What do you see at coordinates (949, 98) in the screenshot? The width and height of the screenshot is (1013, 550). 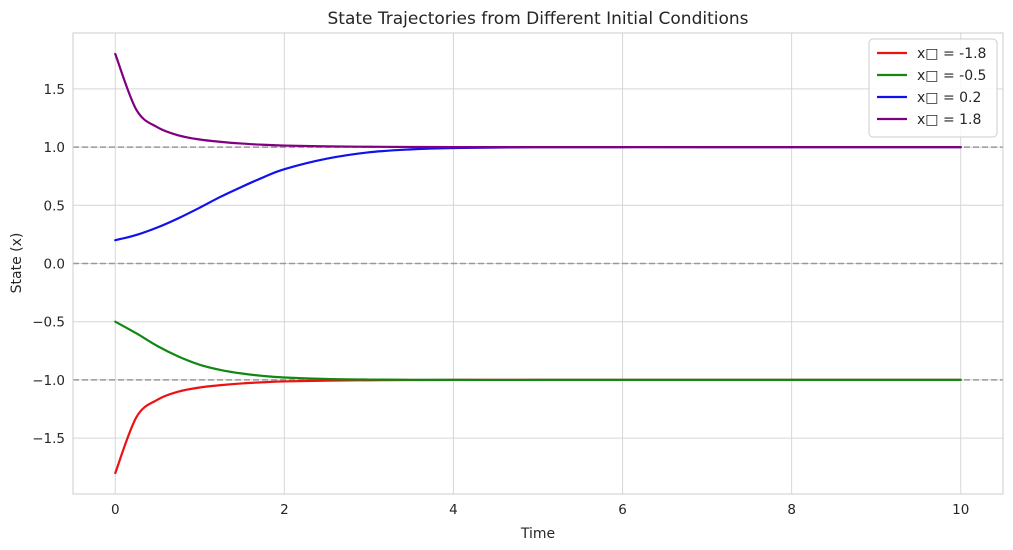 I see `legend-label: x□ = 0.2` at bounding box center [949, 98].